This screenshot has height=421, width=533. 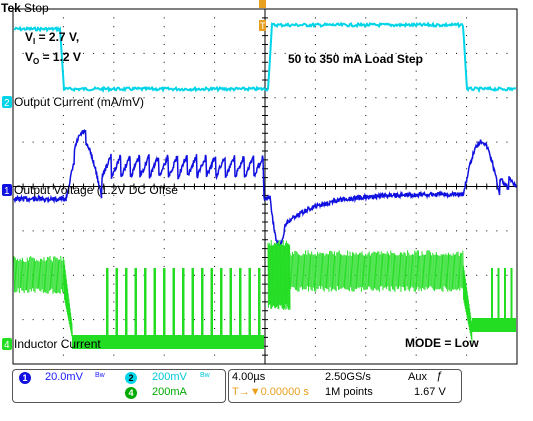 I want to click on ch1-badge: 1, so click(x=25, y=378).